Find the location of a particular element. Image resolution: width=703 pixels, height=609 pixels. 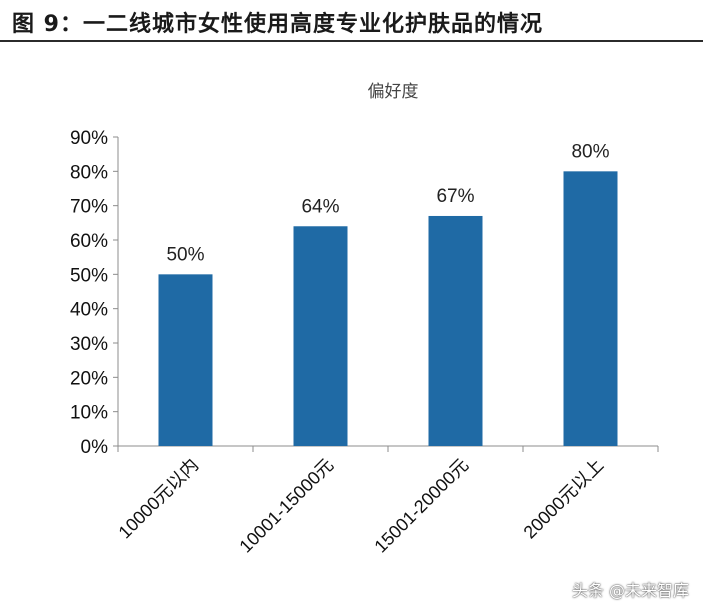

data-label: 64% is located at coordinates (320, 206).